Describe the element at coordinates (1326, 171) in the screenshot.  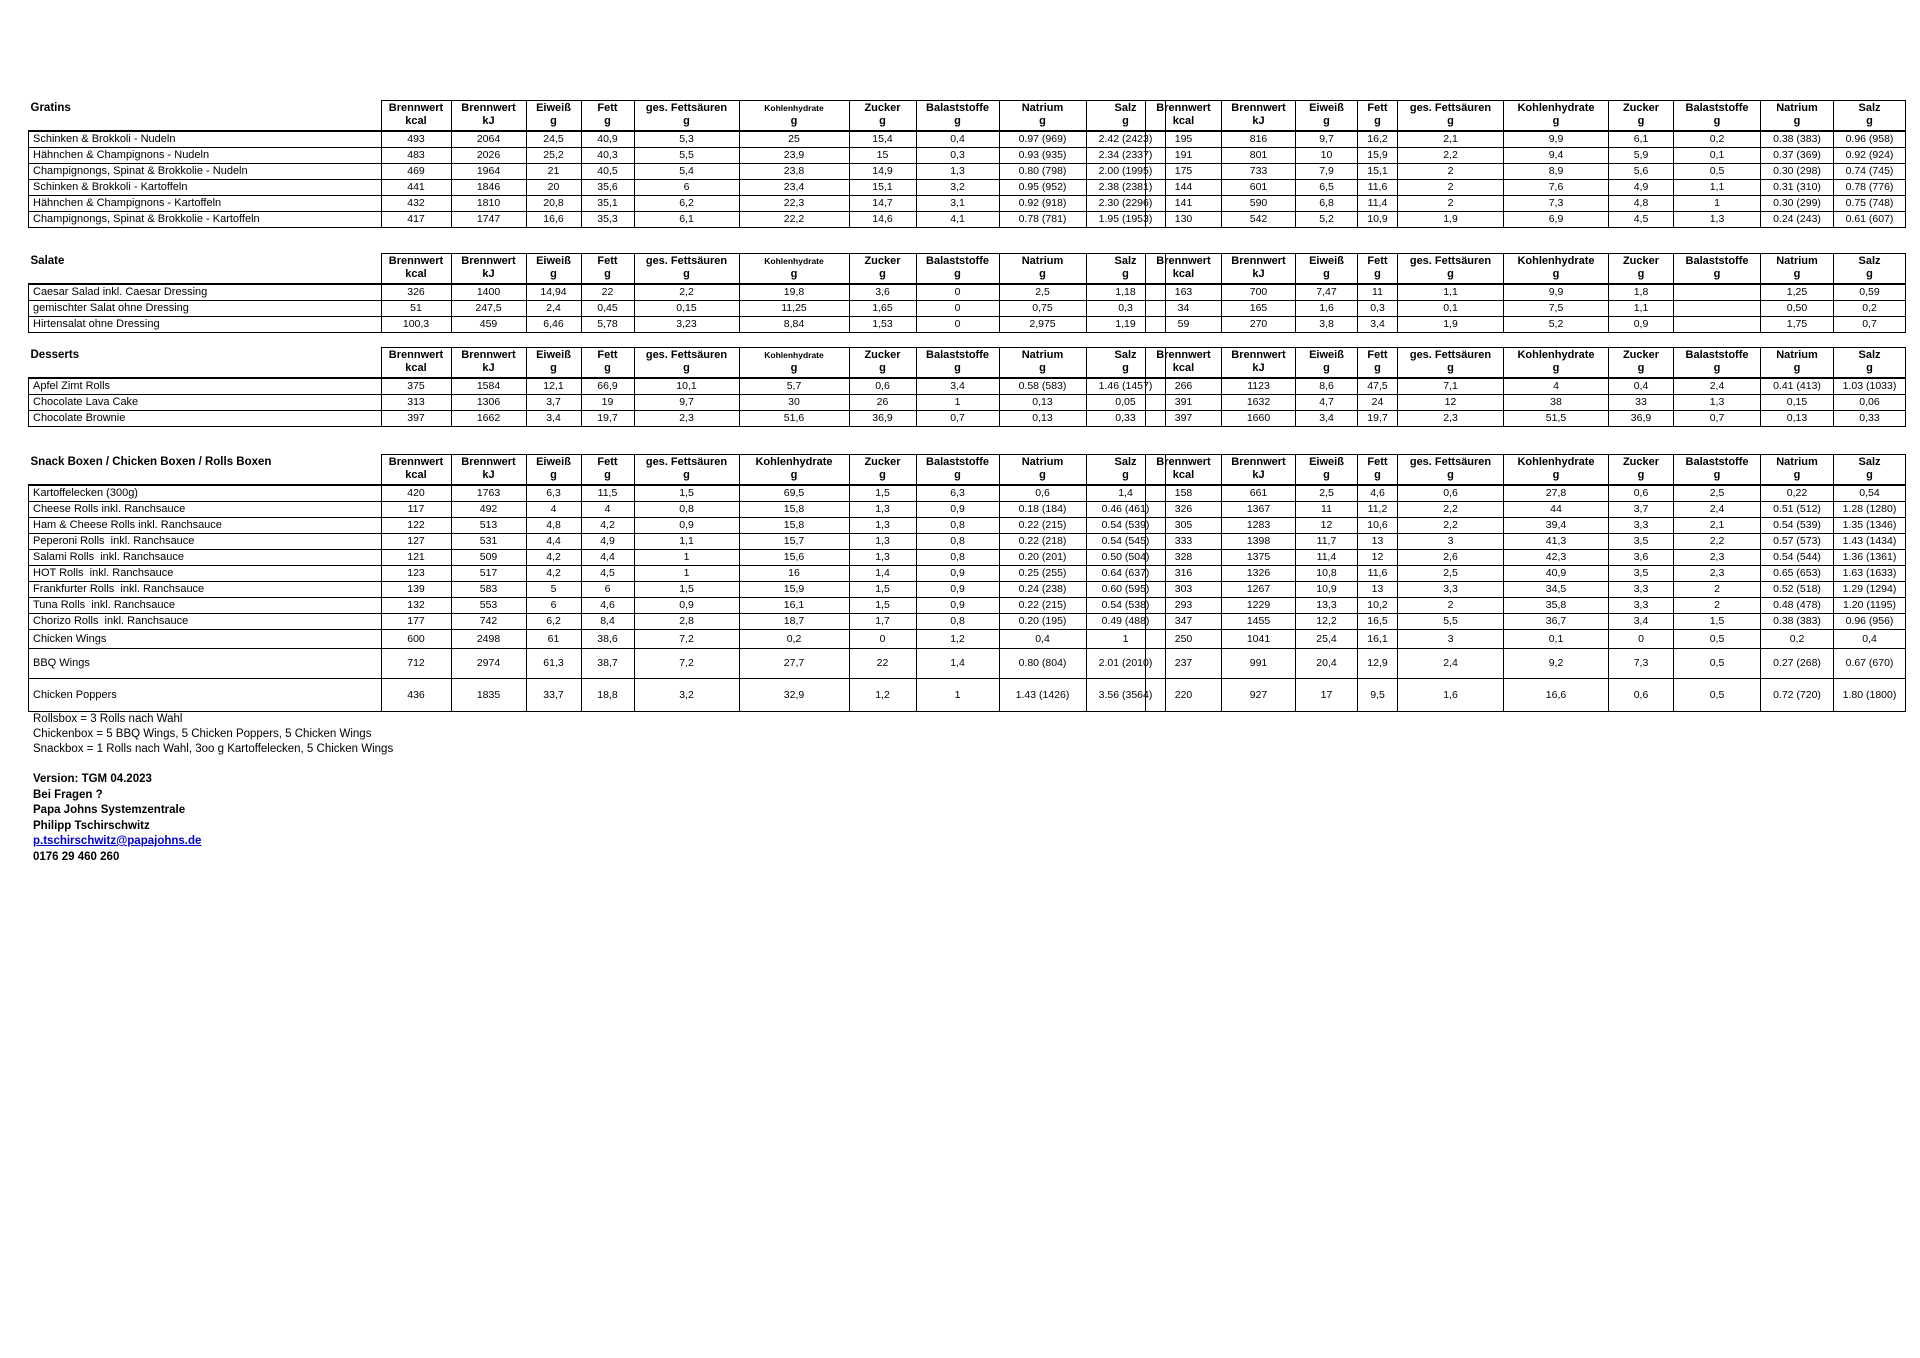
I see `value-cell: 7,9` at that location.